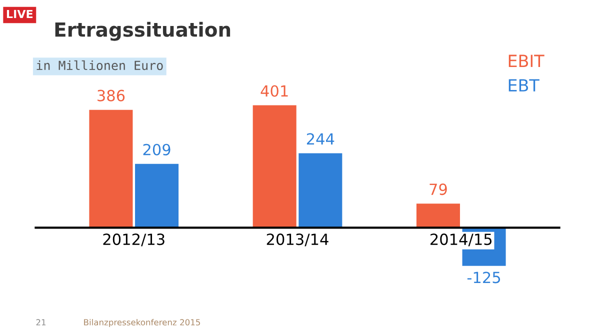 The width and height of the screenshot is (595, 333). What do you see at coordinates (111, 96) in the screenshot?
I see `data-label: 386` at bounding box center [111, 96].